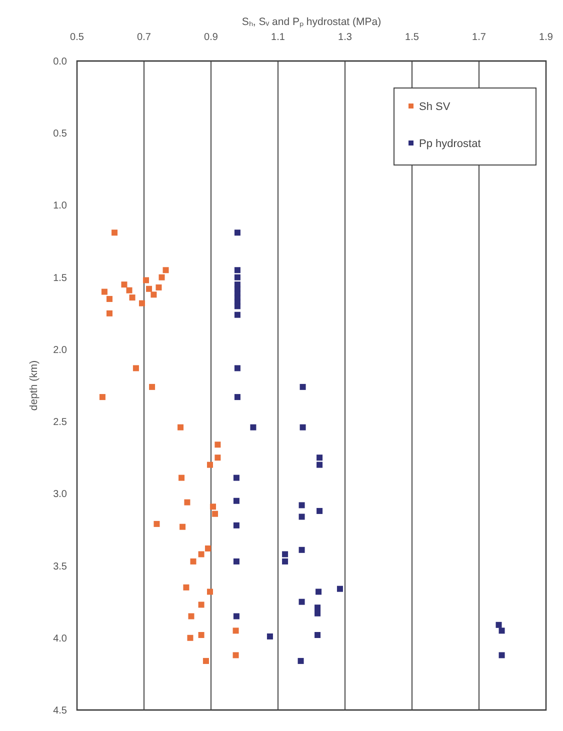  I want to click on y-tick-label: 4.5, so click(60, 711).